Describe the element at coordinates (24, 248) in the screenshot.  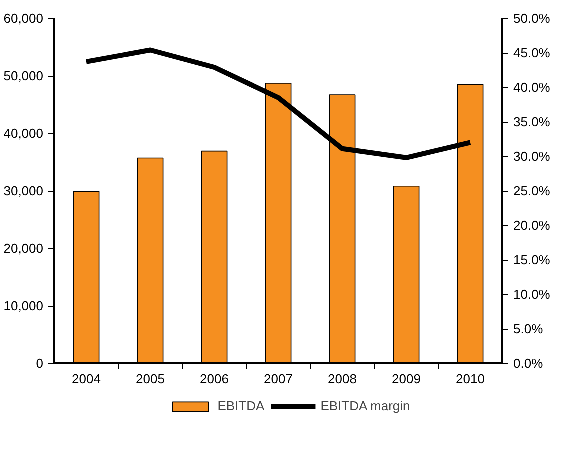
I see `y-tick-label: 20,000` at that location.